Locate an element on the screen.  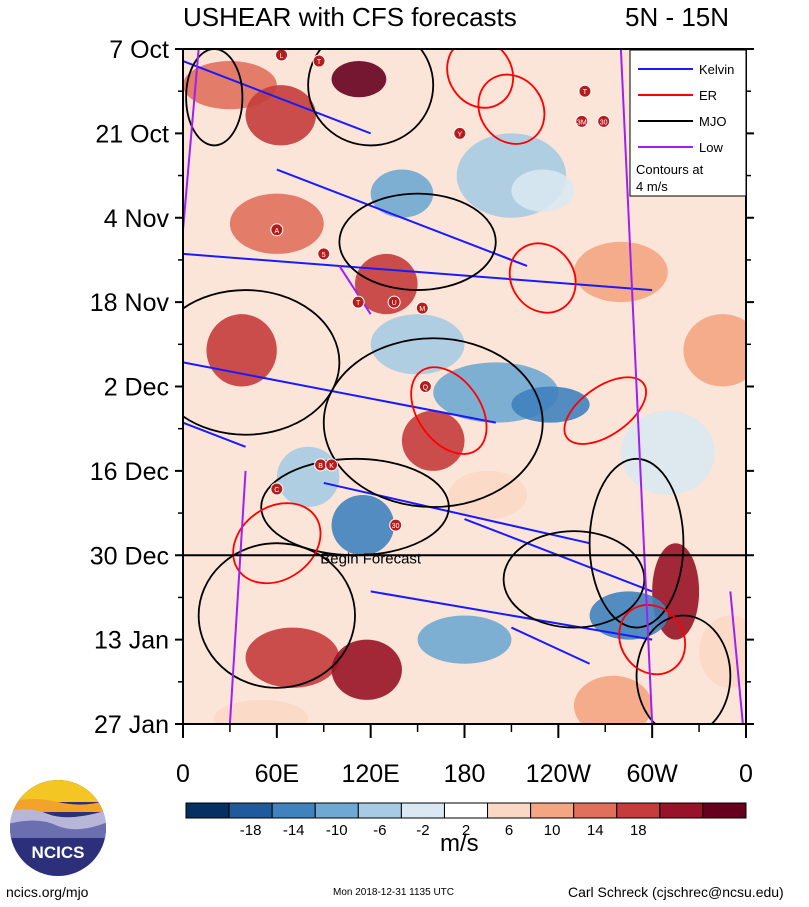
legend: Kelvin ER MJO Low Contours at 4 m/s is located at coordinates (688, 123).